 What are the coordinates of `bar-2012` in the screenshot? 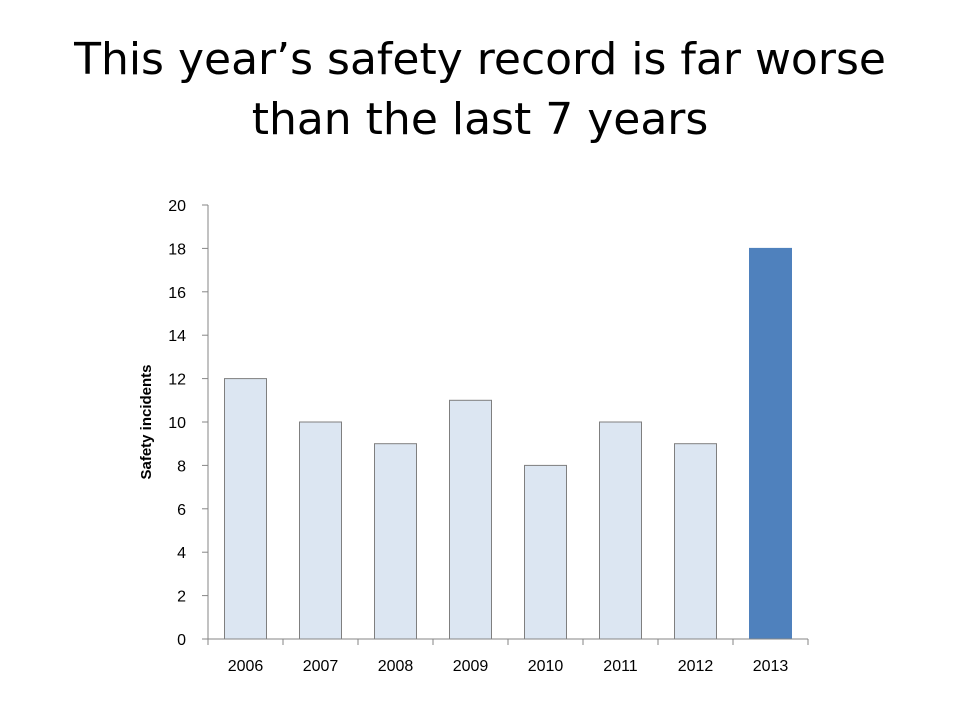 It's located at (695, 541).